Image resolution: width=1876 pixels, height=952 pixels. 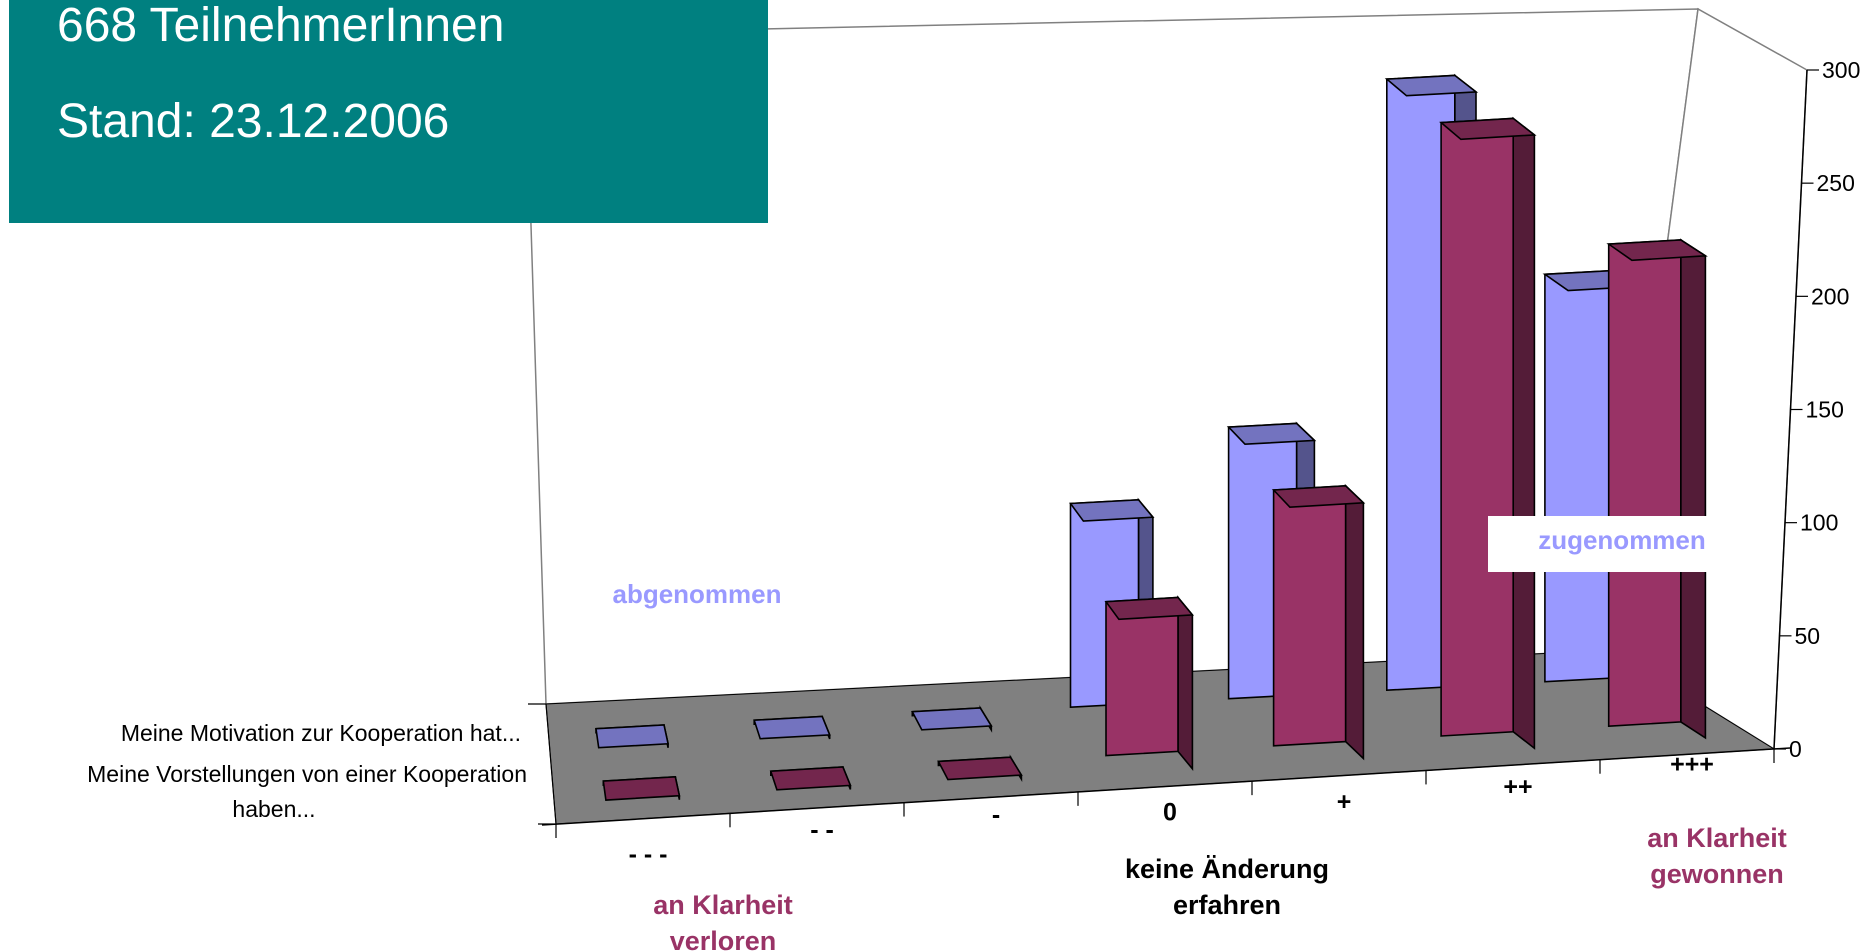 I want to click on y-tick-label-3: 150, so click(x=1825, y=410).